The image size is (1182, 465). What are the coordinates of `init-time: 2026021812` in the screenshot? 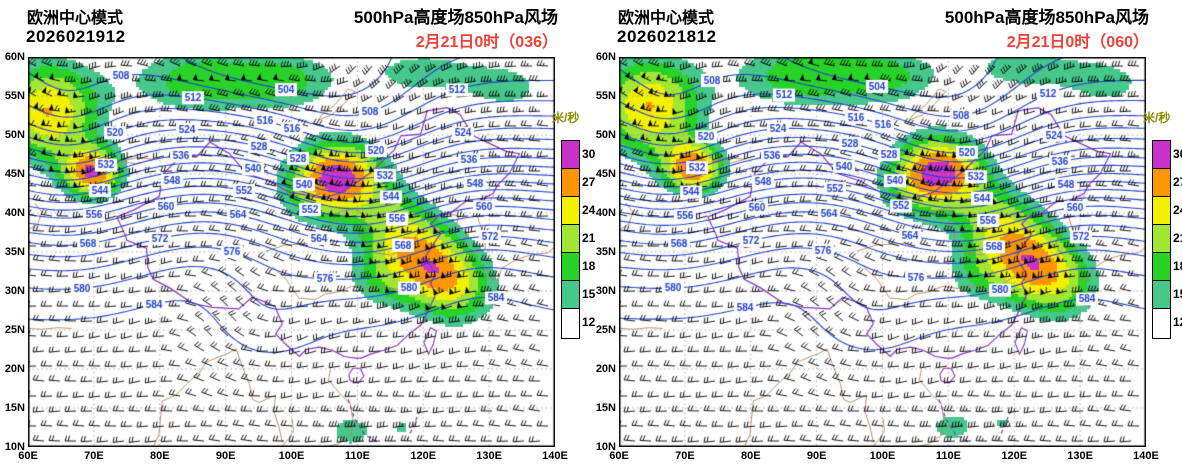 It's located at (667, 36).